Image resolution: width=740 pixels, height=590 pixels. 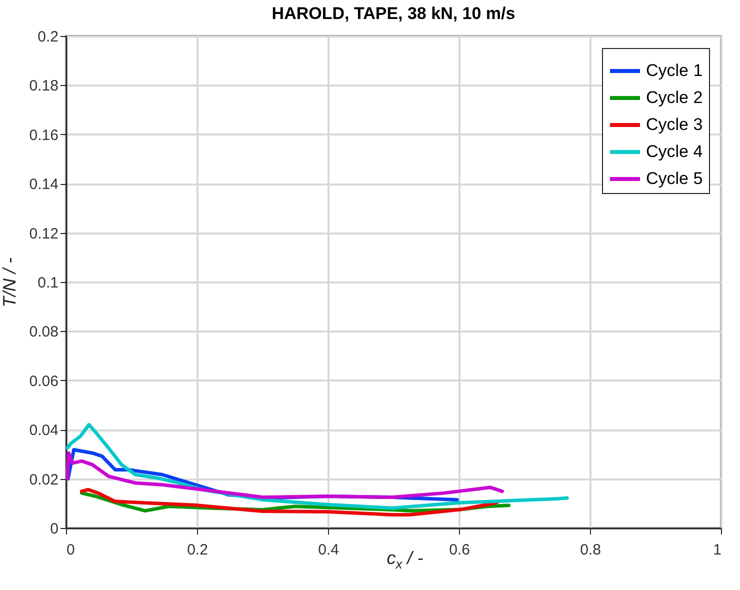 What do you see at coordinates (43, 381) in the screenshot?
I see `y-tick-label: 0.06` at bounding box center [43, 381].